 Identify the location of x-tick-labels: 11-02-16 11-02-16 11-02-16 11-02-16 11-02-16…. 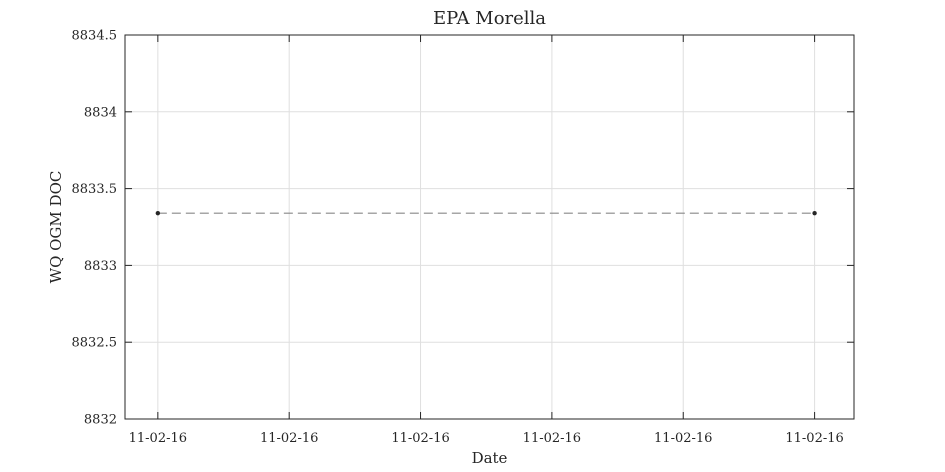
(486, 438).